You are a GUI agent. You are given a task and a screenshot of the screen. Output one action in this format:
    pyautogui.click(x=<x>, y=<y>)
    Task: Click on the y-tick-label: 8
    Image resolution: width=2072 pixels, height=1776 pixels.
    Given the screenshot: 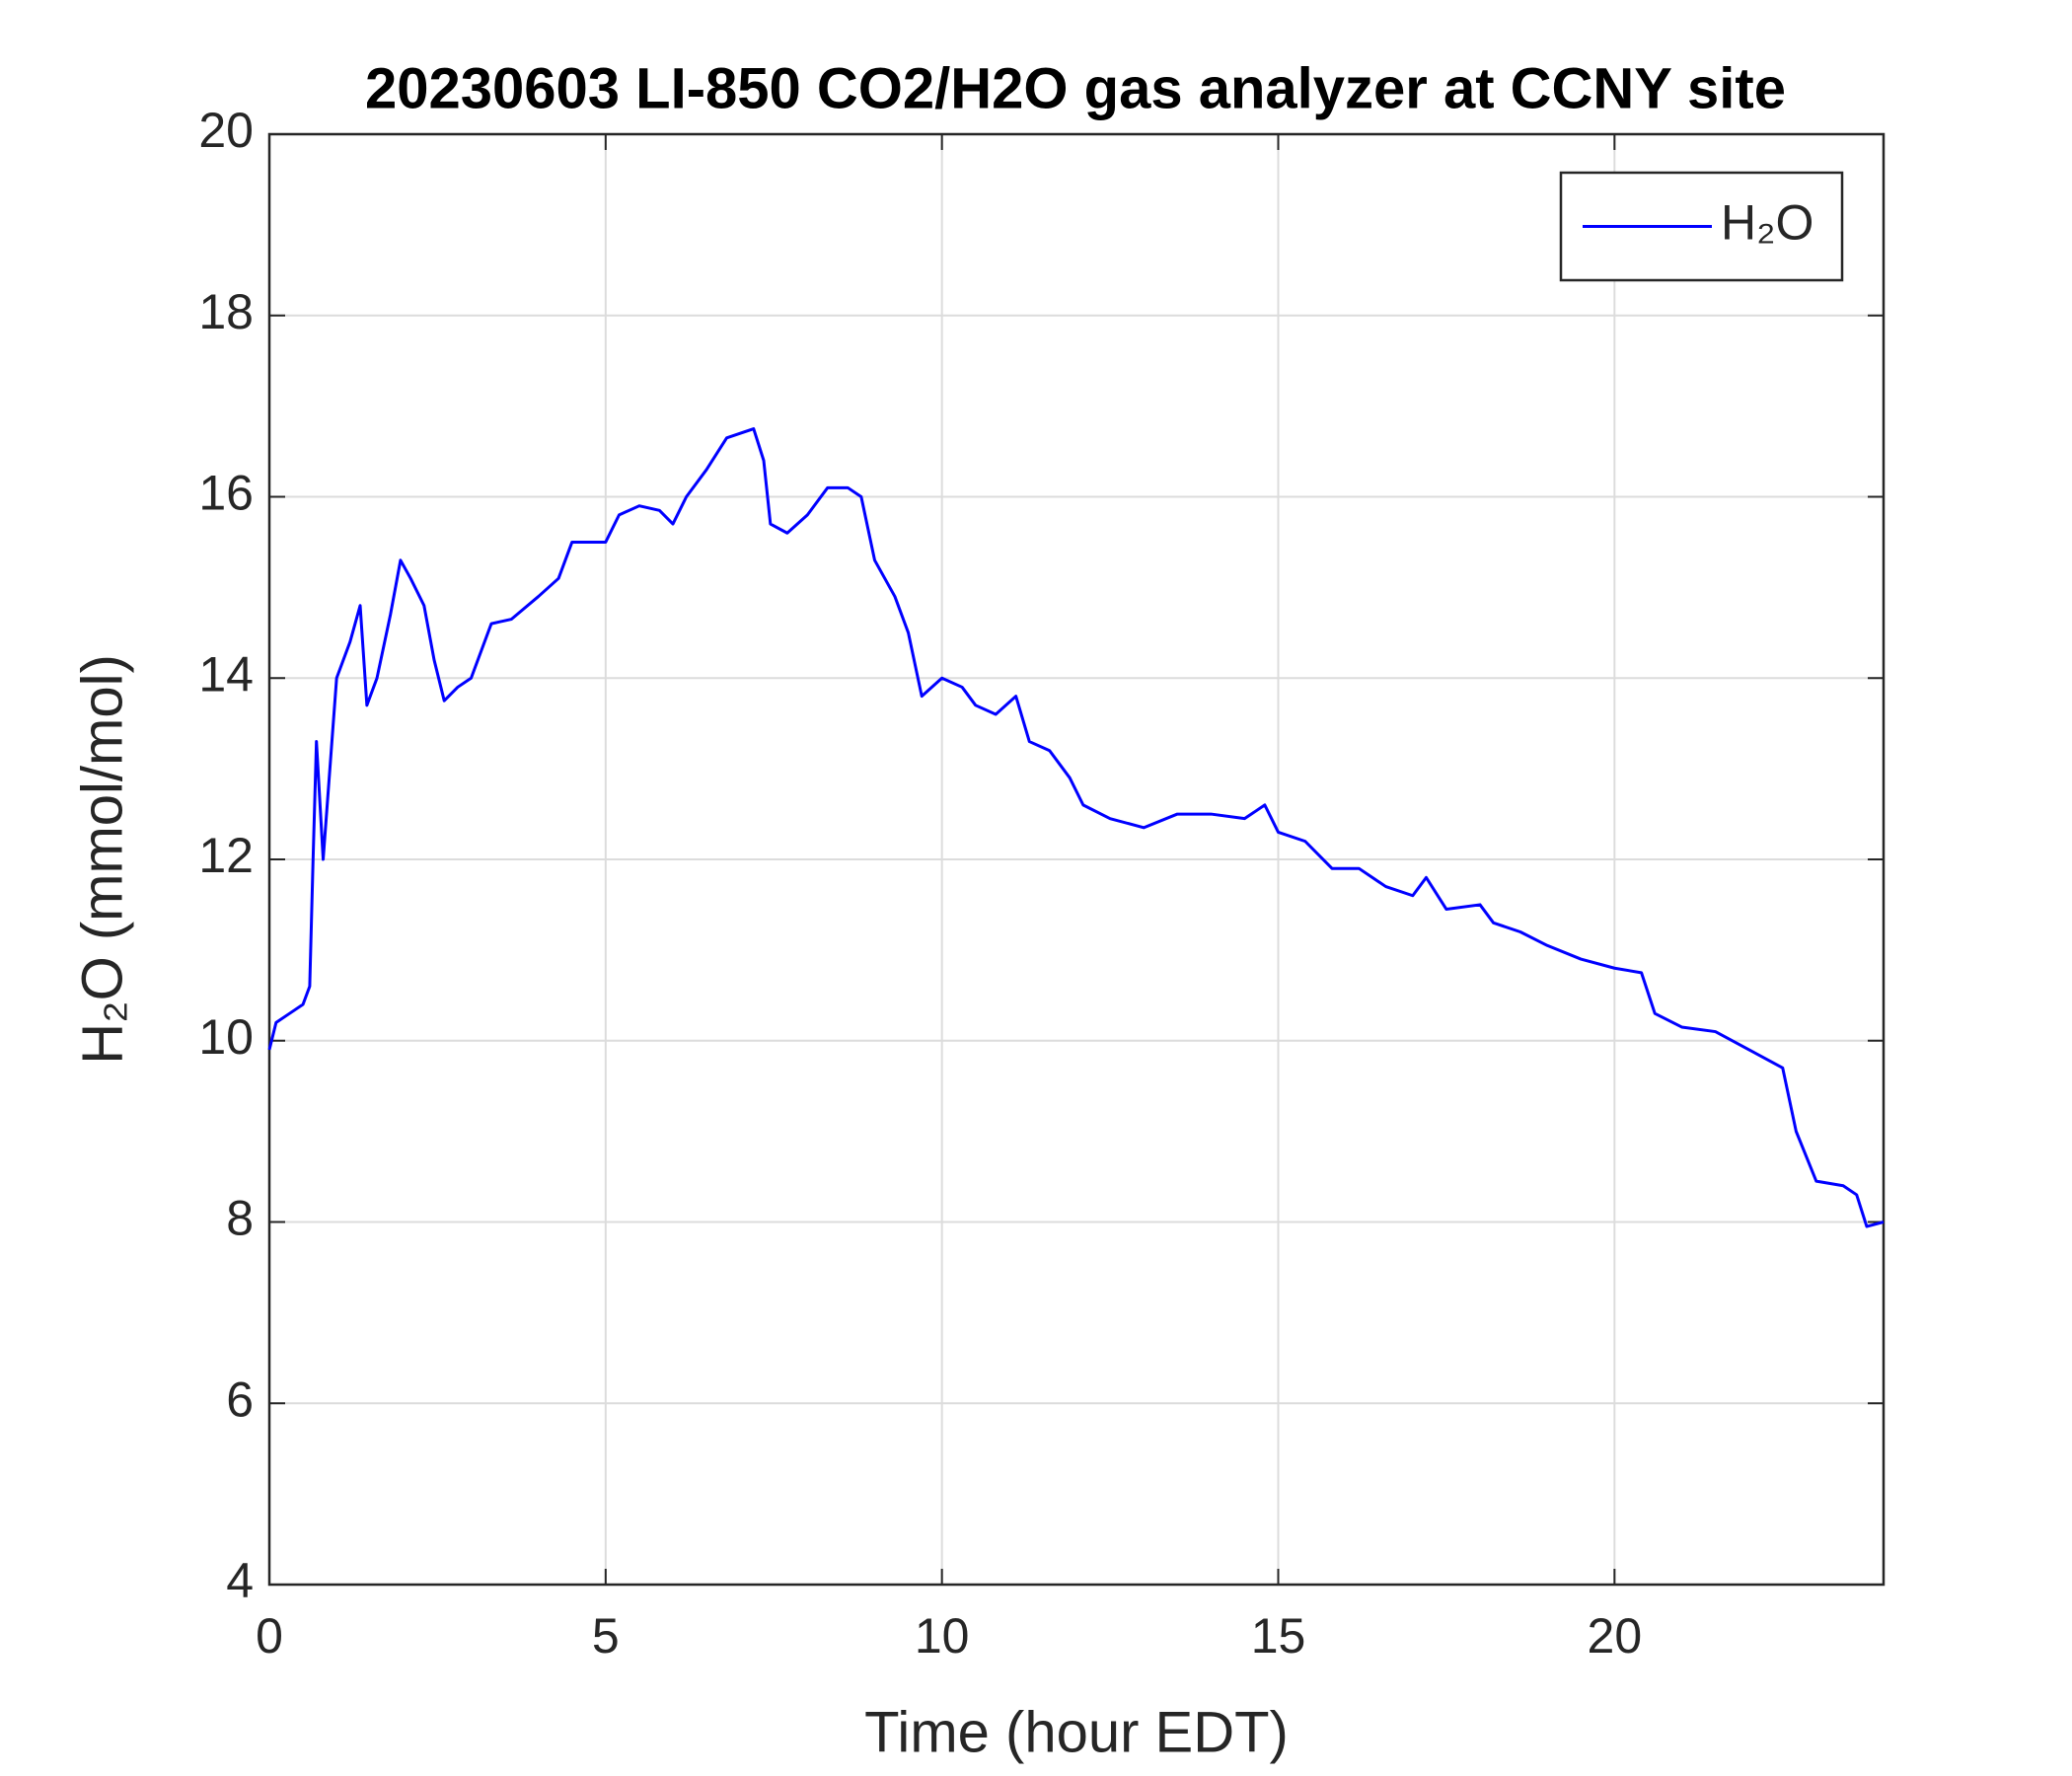 What is the action you would take?
    pyautogui.click(x=240, y=1218)
    